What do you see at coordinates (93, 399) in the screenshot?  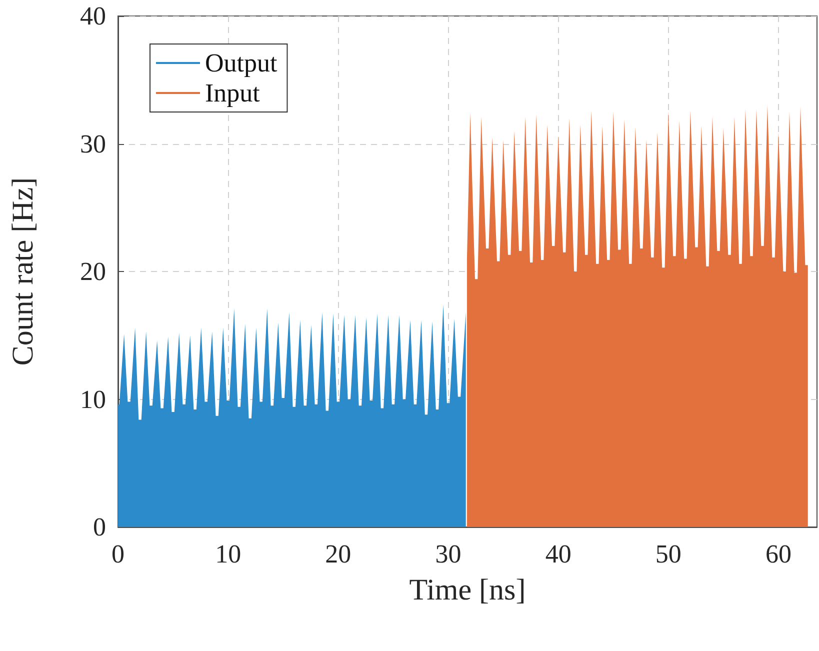 I see `y-tick-label: 10` at bounding box center [93, 399].